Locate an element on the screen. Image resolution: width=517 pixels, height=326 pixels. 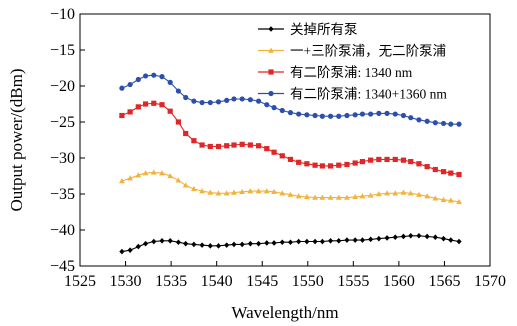
y-tick-label: −45 is located at coordinates (62, 266).